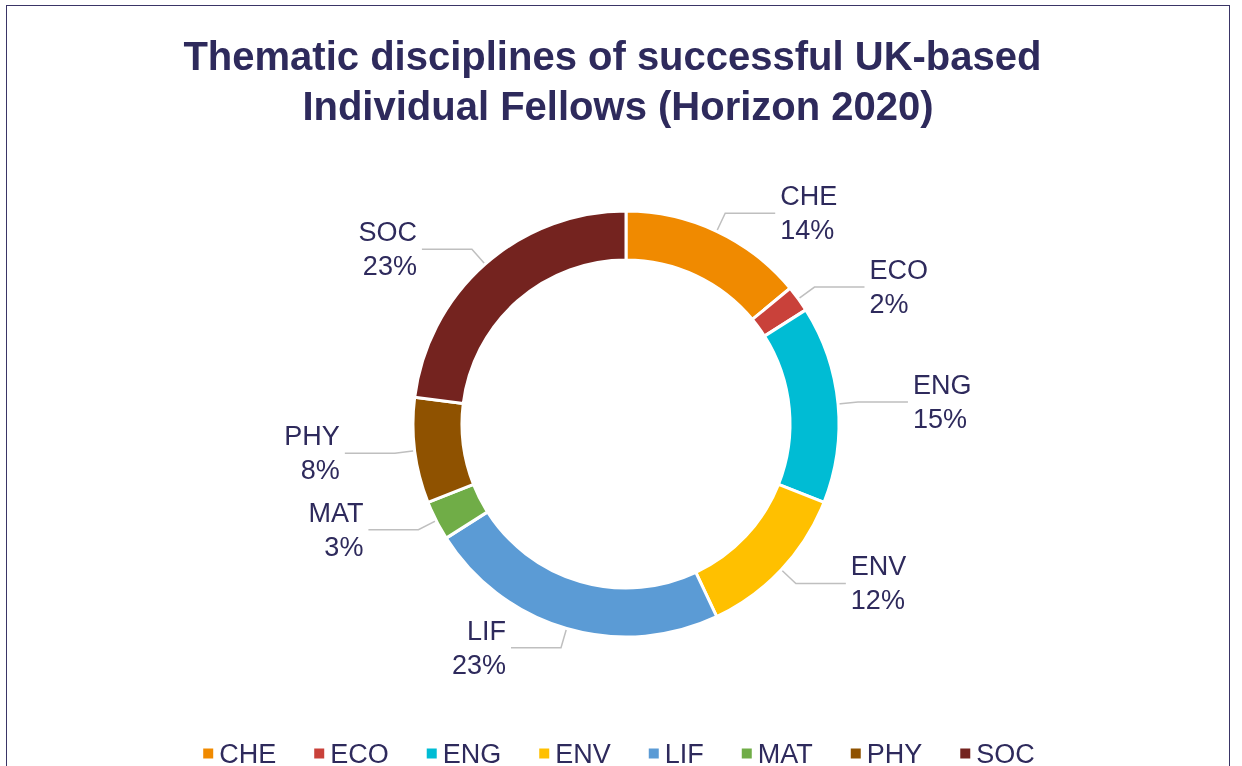  Describe the element at coordinates (809, 196) in the screenshot. I see `slice-label: CHE` at that location.